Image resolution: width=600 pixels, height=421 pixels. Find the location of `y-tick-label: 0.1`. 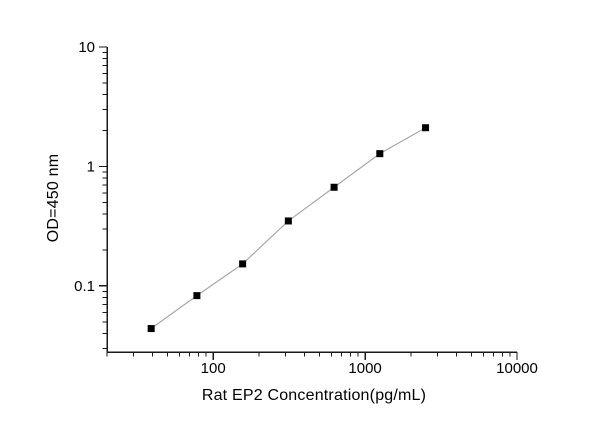

y-tick-label: 0.1 is located at coordinates (84, 286).